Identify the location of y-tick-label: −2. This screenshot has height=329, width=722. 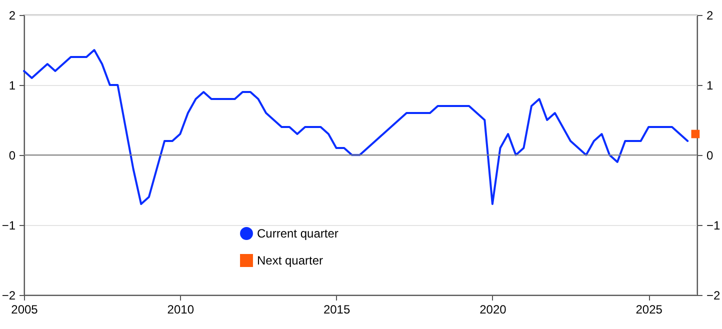
(9, 295).